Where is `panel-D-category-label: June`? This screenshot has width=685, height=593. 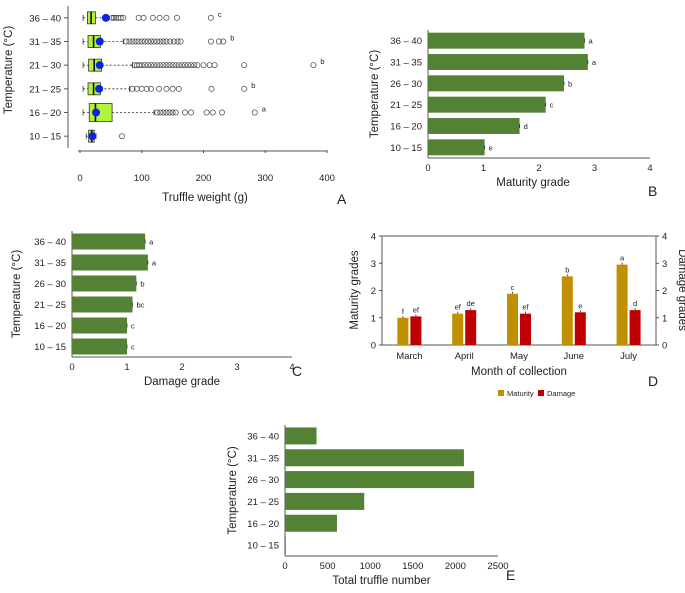
panel-D-category-label: June is located at coordinates (573, 356).